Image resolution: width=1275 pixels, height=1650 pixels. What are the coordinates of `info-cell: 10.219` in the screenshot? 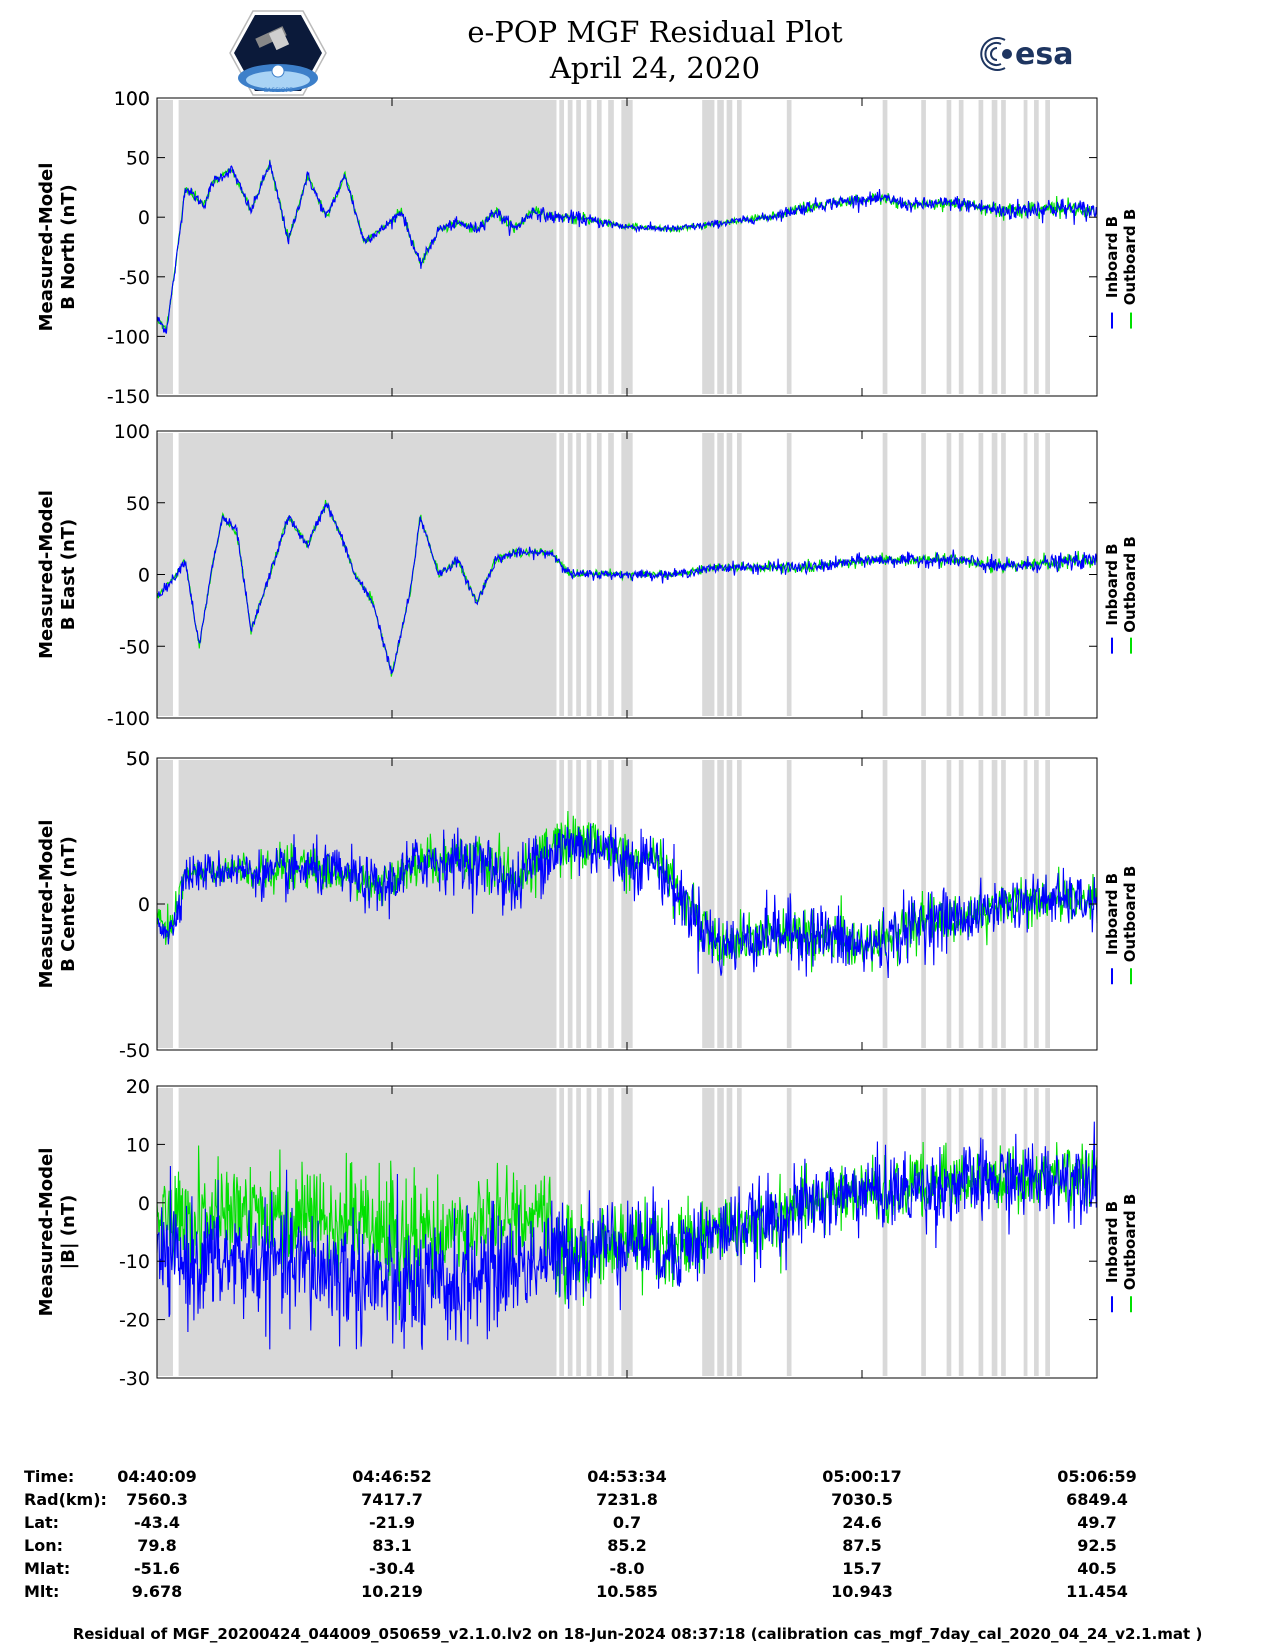 It's located at (392, 1591).